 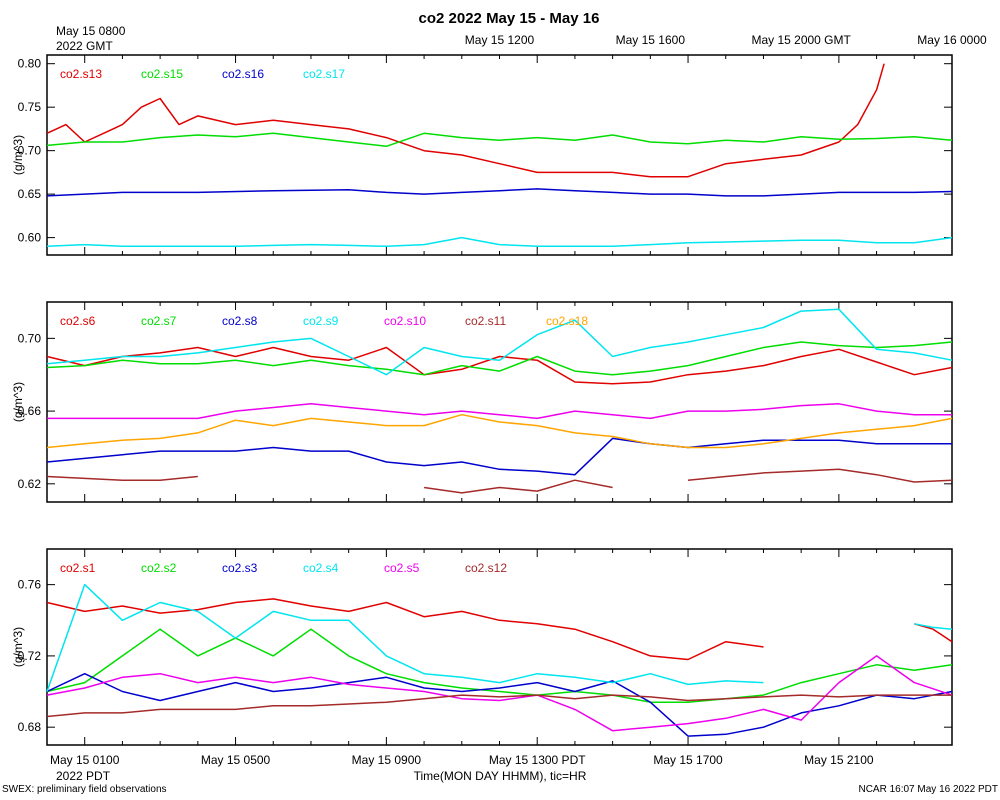 What do you see at coordinates (500, 776) in the screenshot?
I see `x-axis-label: Time(MON DAY HHMM), tic=HR` at bounding box center [500, 776].